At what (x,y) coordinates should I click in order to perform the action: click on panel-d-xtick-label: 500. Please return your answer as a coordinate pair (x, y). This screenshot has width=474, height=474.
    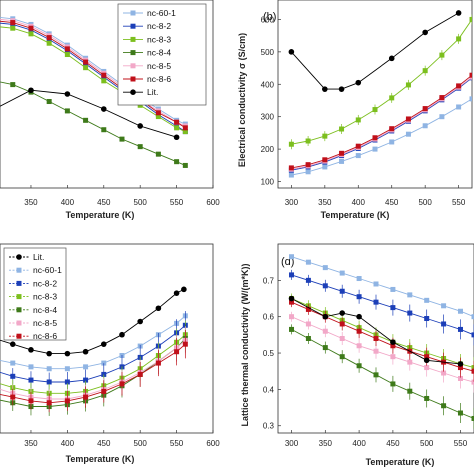
    Looking at the image, I should click on (427, 443).